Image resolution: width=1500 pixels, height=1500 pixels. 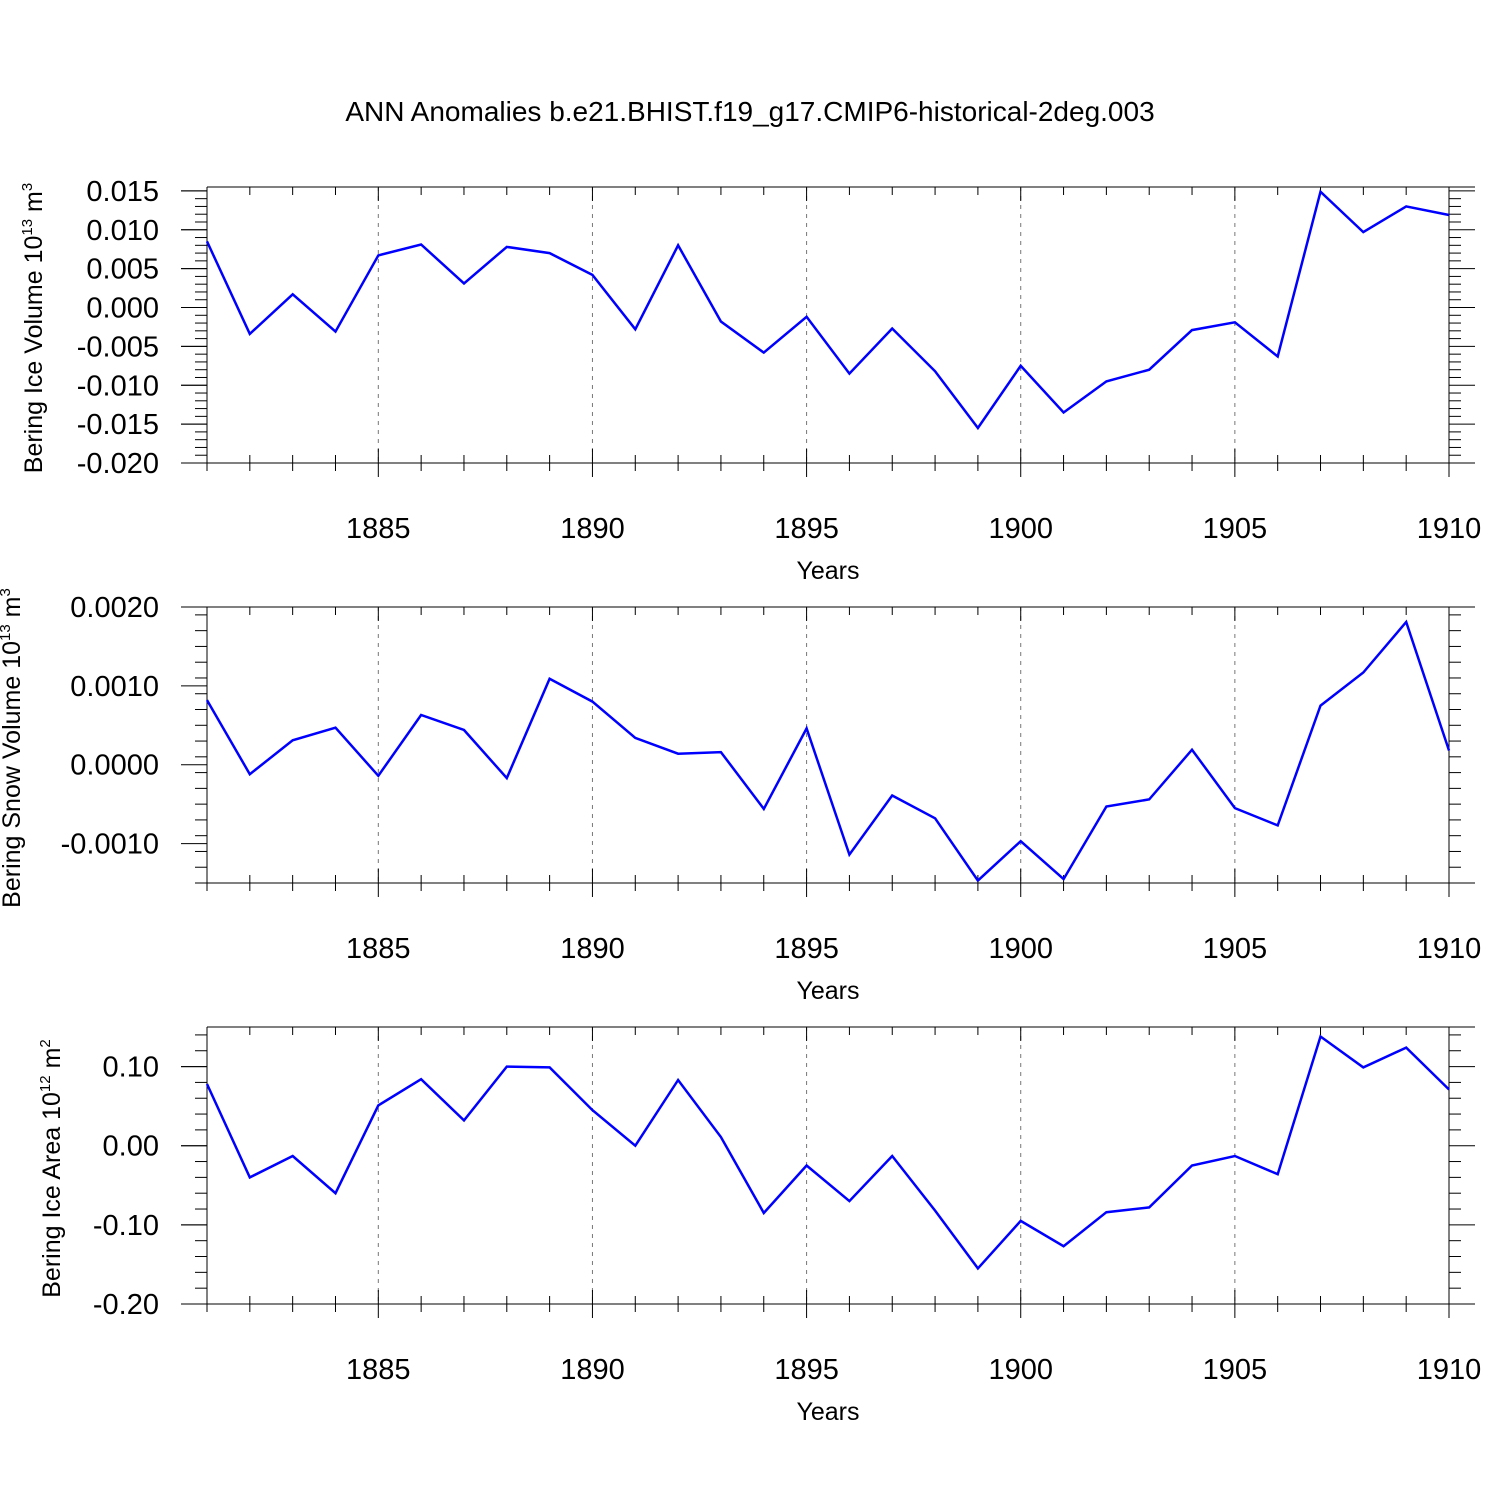 What do you see at coordinates (126, 1305) in the screenshot?
I see `y-tick-label: -0.20` at bounding box center [126, 1305].